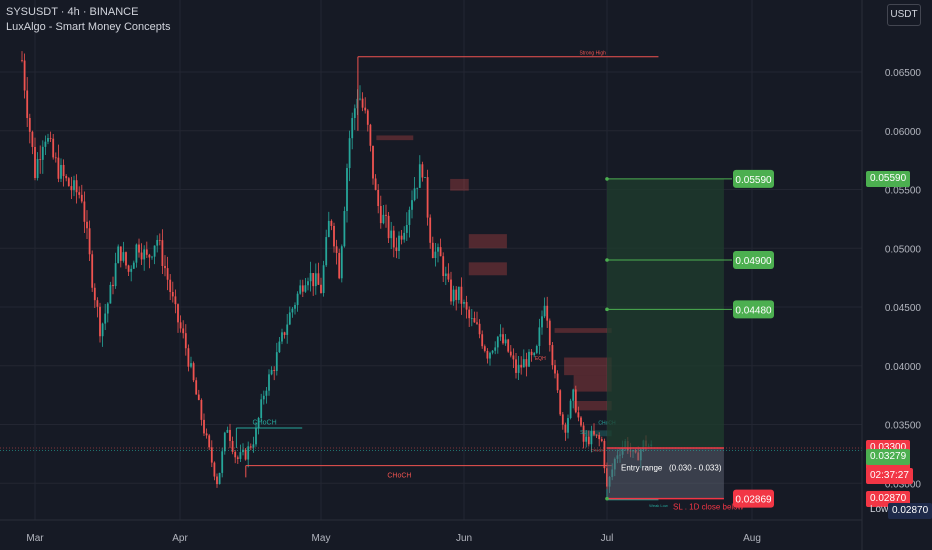  I want to click on x-tick-label: Apr, so click(180, 538).